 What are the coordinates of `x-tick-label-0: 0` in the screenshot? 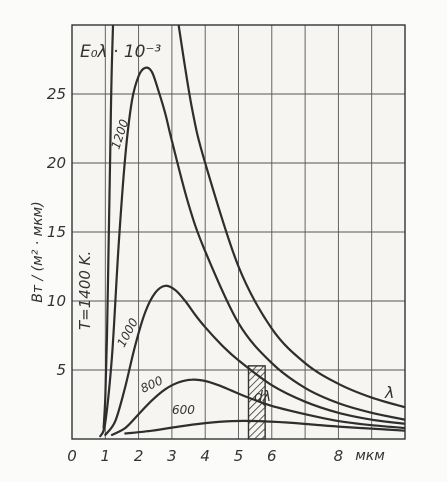 It's located at (72, 456).